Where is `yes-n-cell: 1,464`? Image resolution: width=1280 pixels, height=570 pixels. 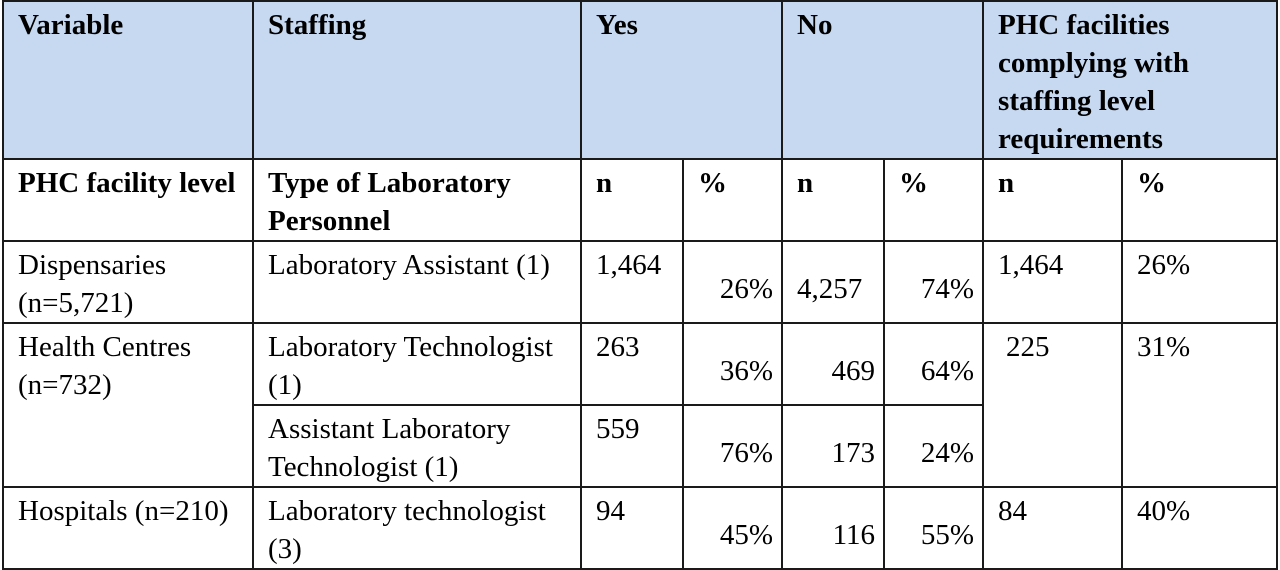 yes-n-cell: 1,464 is located at coordinates (632, 282).